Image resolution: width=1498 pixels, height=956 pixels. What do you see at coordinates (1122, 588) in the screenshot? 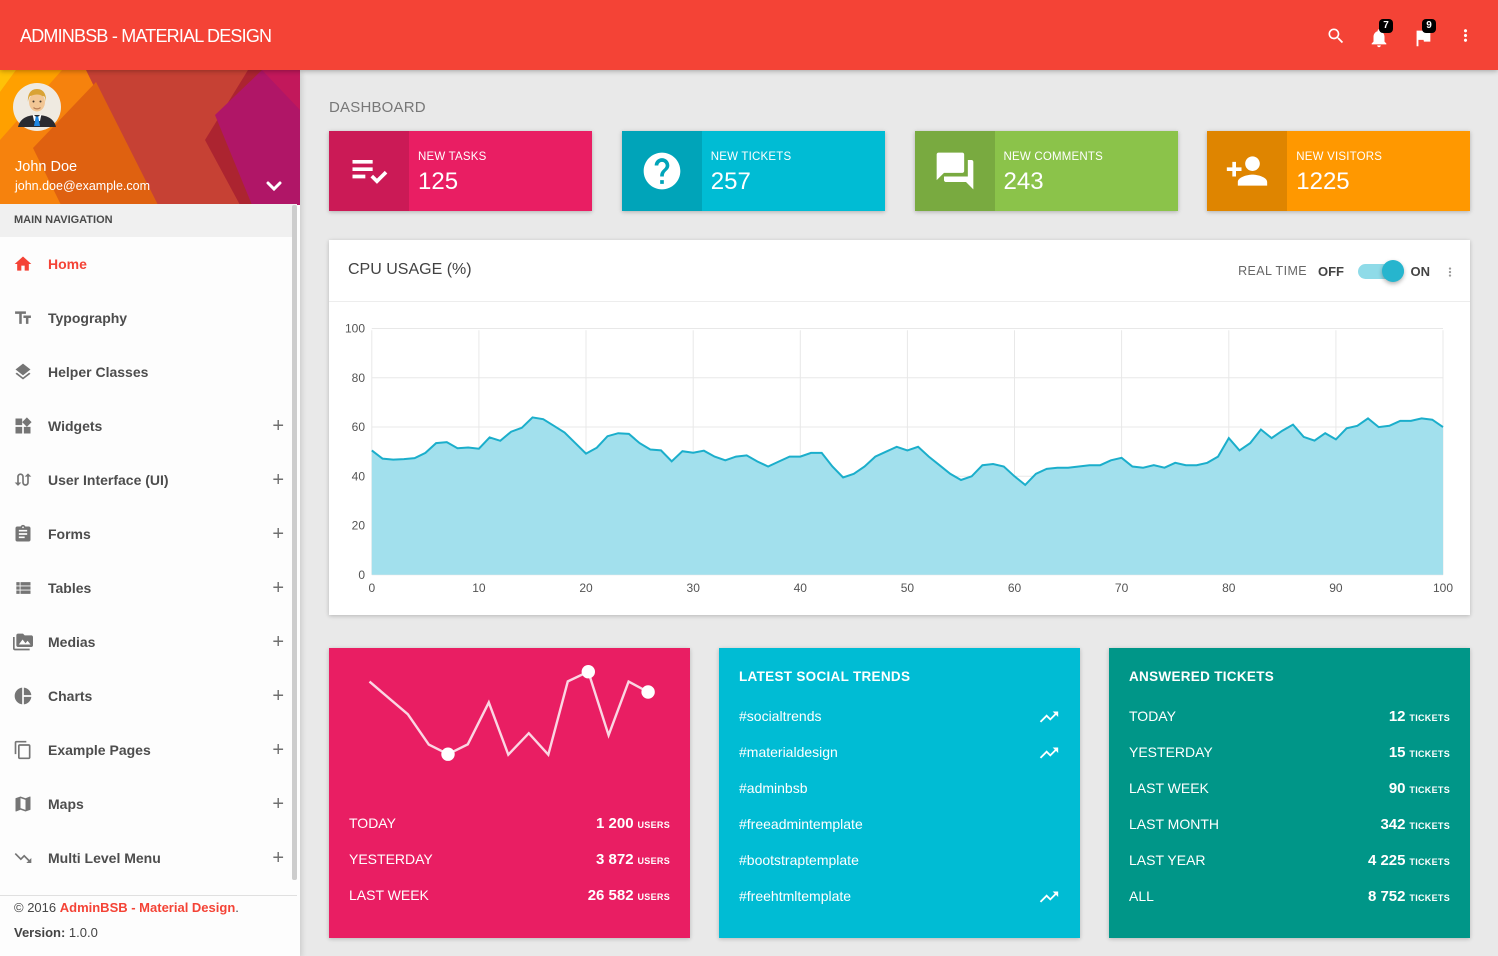
I see `svg-text: 70` at bounding box center [1122, 588].